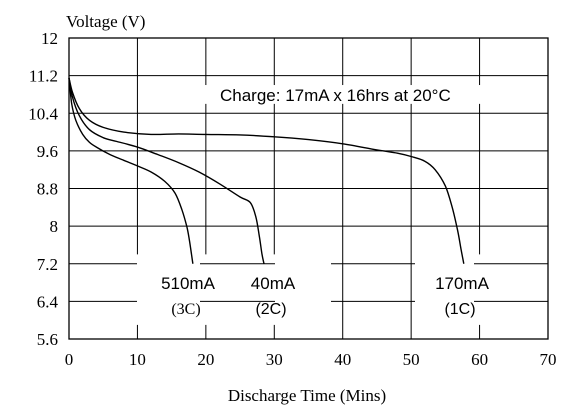  What do you see at coordinates (459, 309) in the screenshot?
I see `series-rate-label: (1C)` at bounding box center [459, 309].